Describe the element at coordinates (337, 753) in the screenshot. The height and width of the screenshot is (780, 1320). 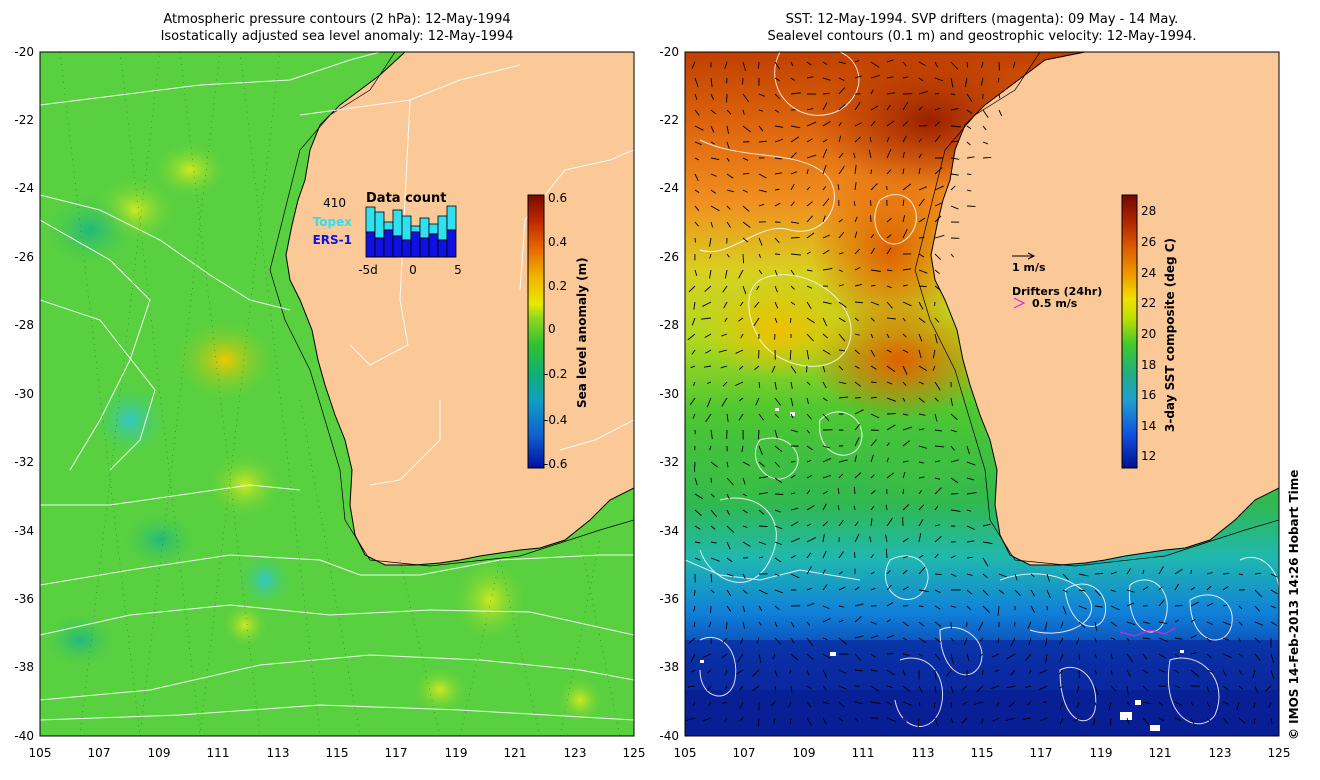
I see `left-xtick-5: 115` at that location.